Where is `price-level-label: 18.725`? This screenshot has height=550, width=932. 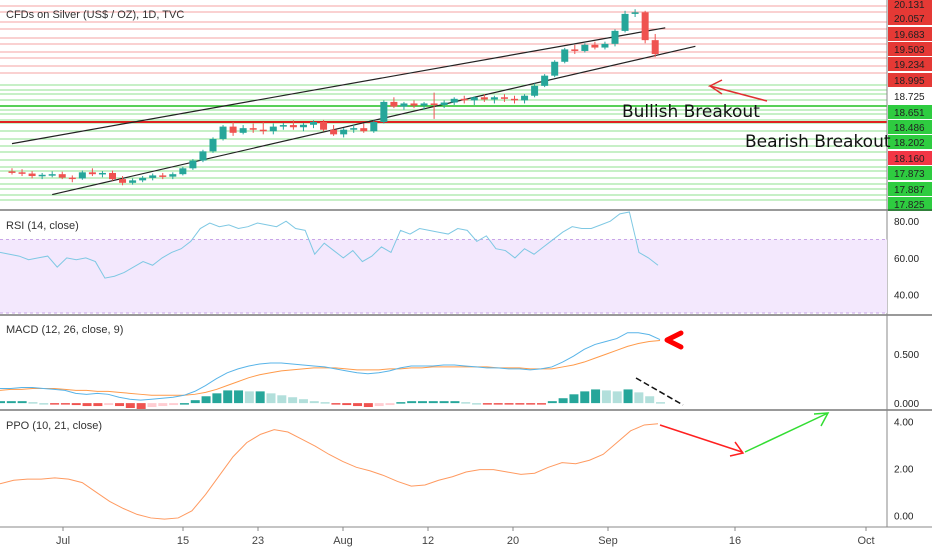 price-level-label: 18.725 is located at coordinates (909, 97).